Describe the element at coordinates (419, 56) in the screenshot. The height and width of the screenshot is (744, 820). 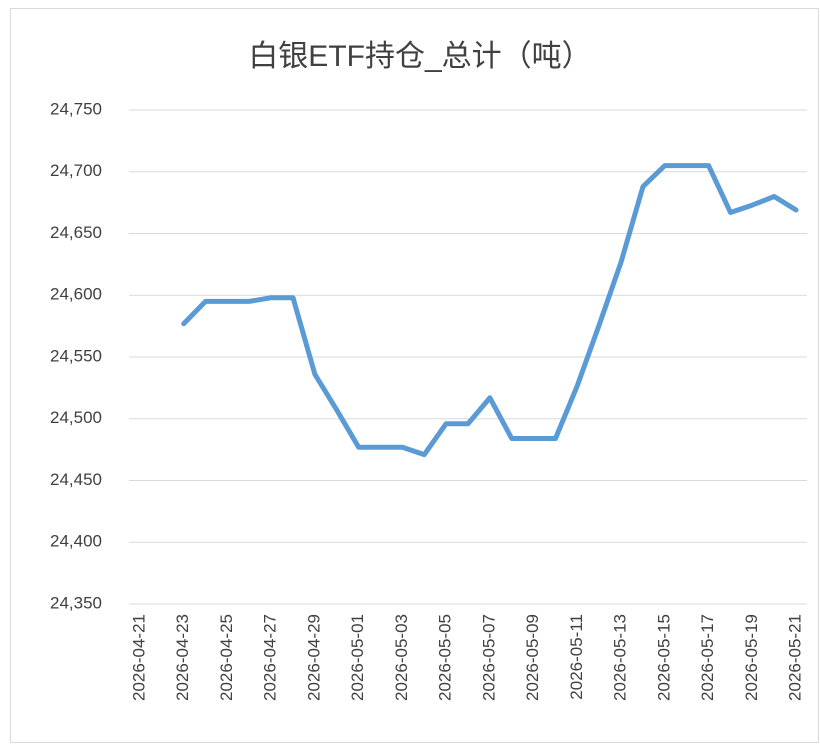
I see `chart-title: 白银ETF持仓_总计（吨）` at that location.